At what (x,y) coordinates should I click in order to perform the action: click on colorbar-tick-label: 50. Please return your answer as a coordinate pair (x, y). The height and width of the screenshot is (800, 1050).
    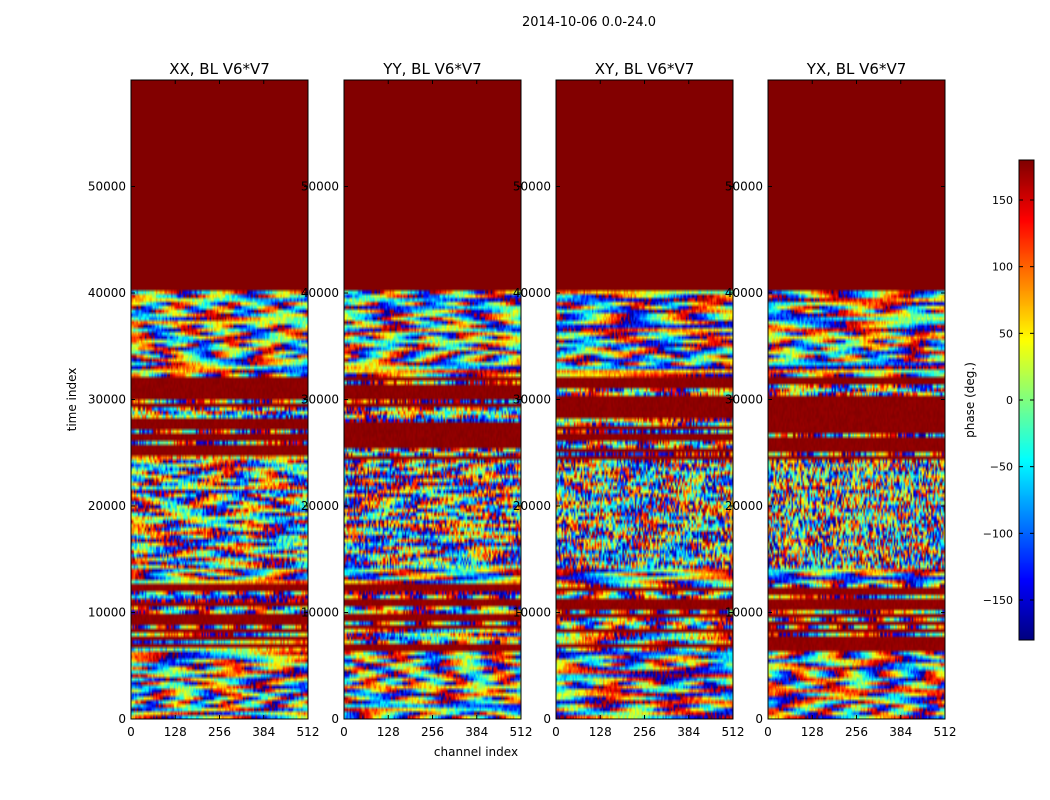
    Looking at the image, I should click on (1006, 333).